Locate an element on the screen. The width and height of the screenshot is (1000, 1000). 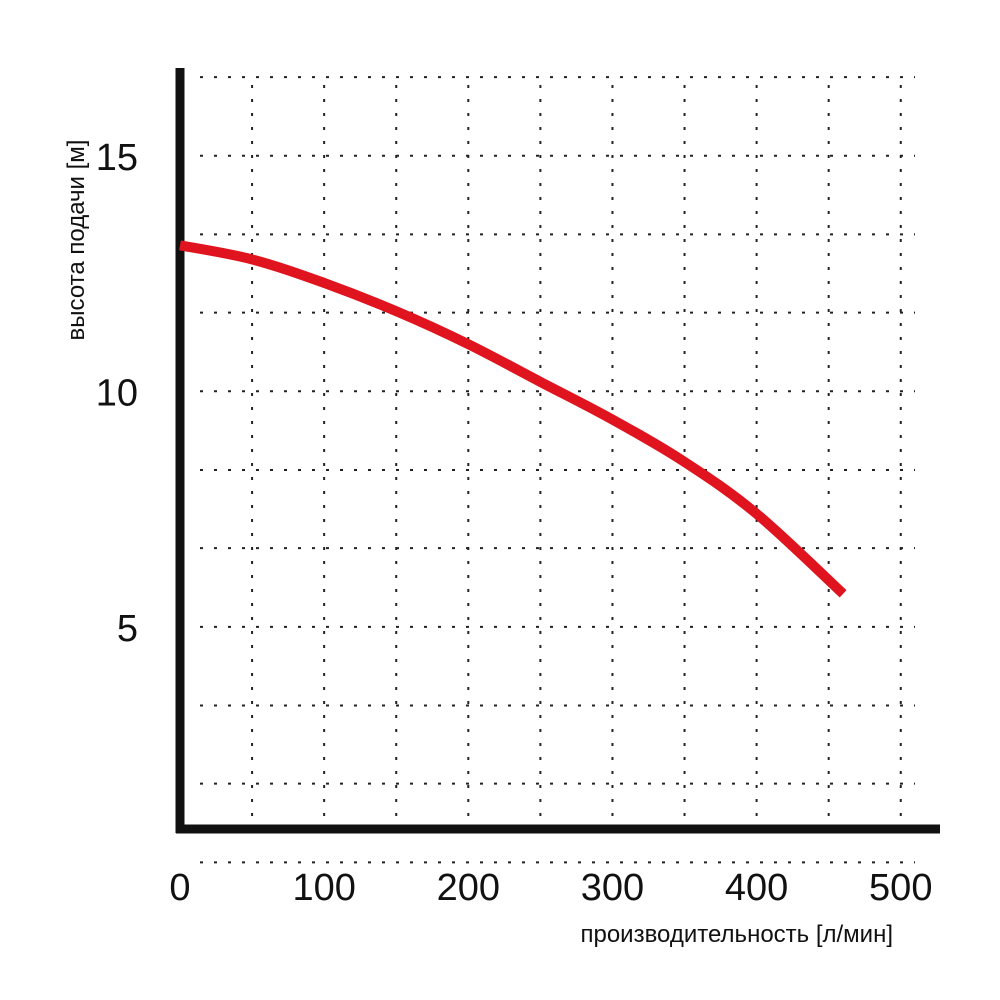
x-axis-title: производительность [л/мин] is located at coordinates (736, 934).